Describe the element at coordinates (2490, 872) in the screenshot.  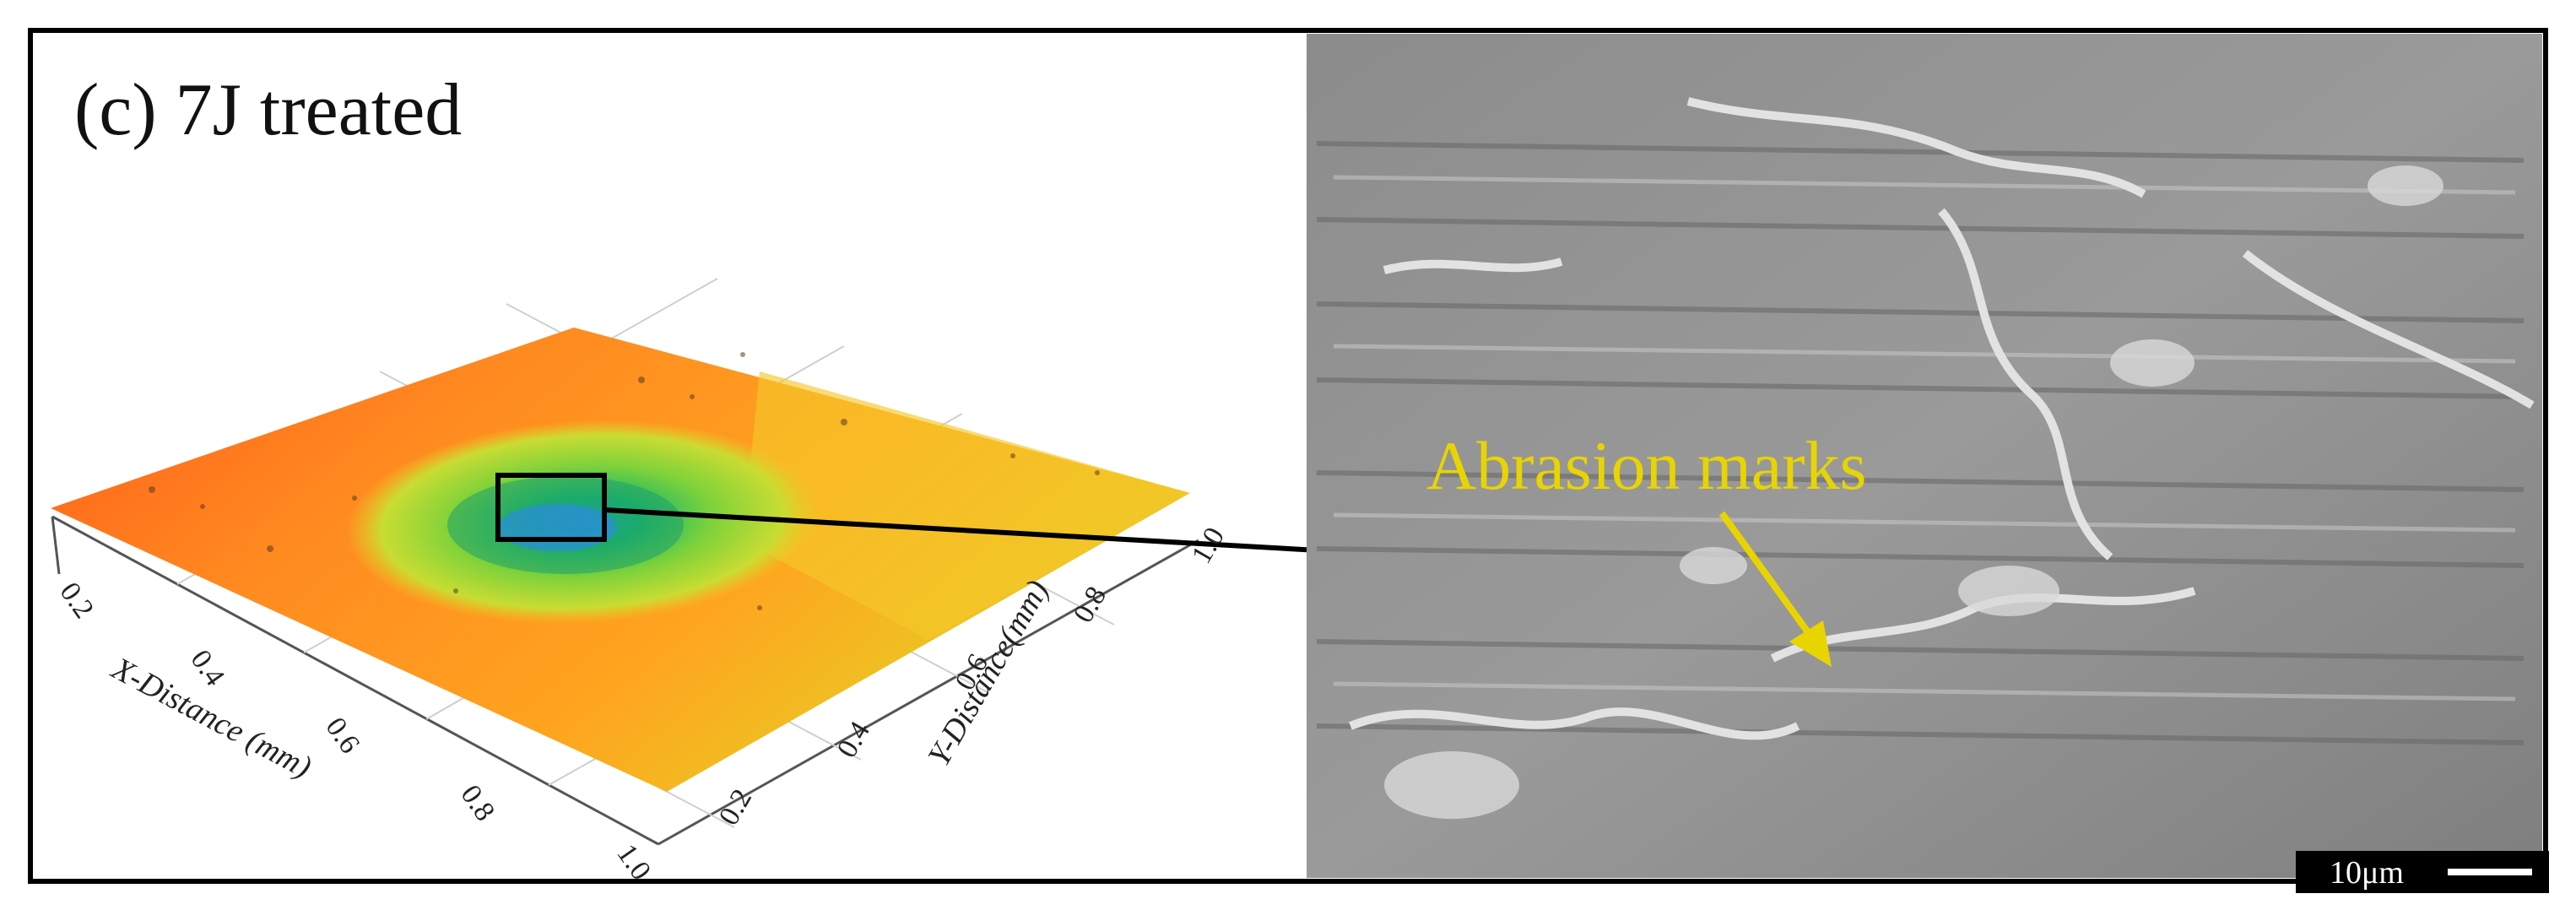
I see `scale-bar-line` at that location.